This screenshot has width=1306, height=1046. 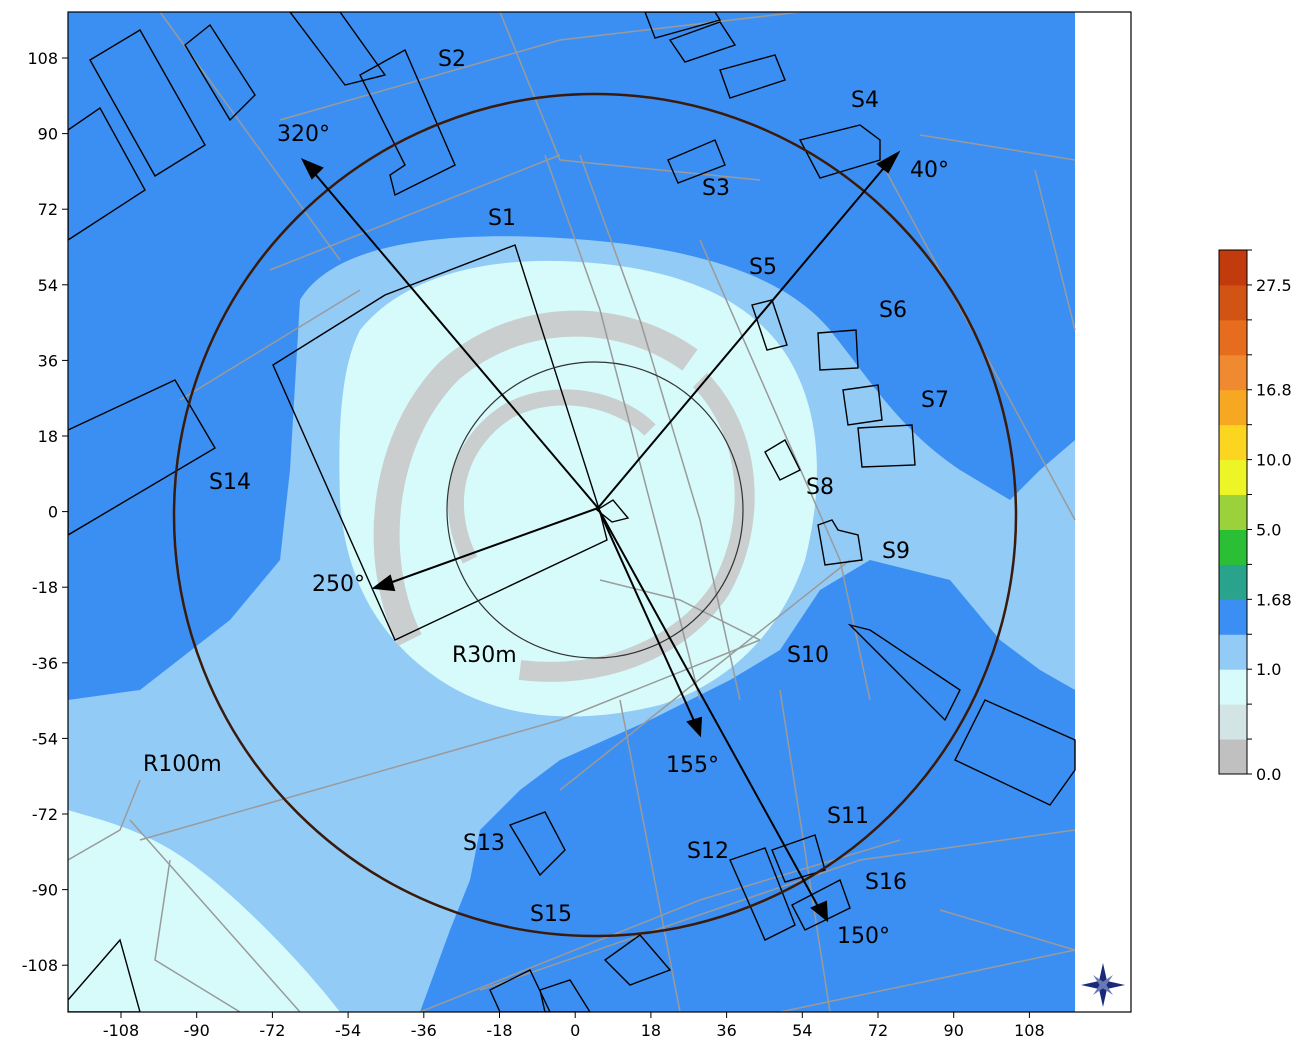 I want to click on outer-ring-label: R100m, so click(x=182, y=764).